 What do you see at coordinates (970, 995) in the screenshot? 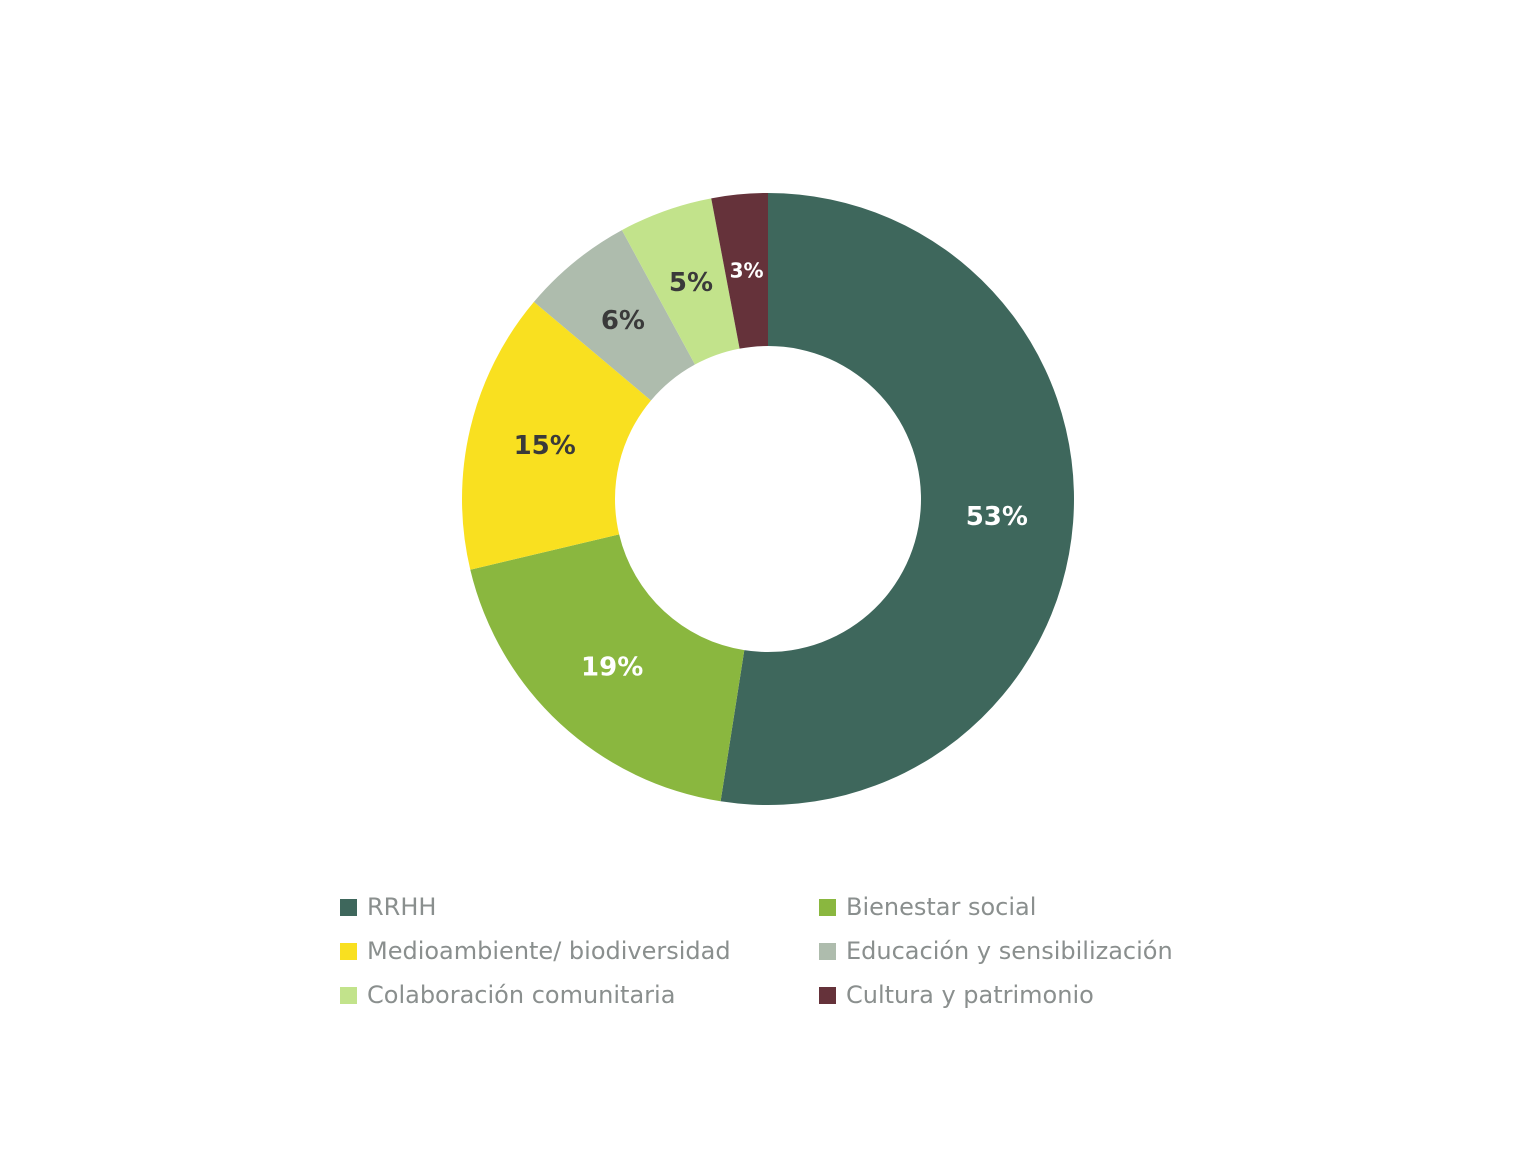
I see `legend-label: Cultura y patrimonio` at bounding box center [970, 995].